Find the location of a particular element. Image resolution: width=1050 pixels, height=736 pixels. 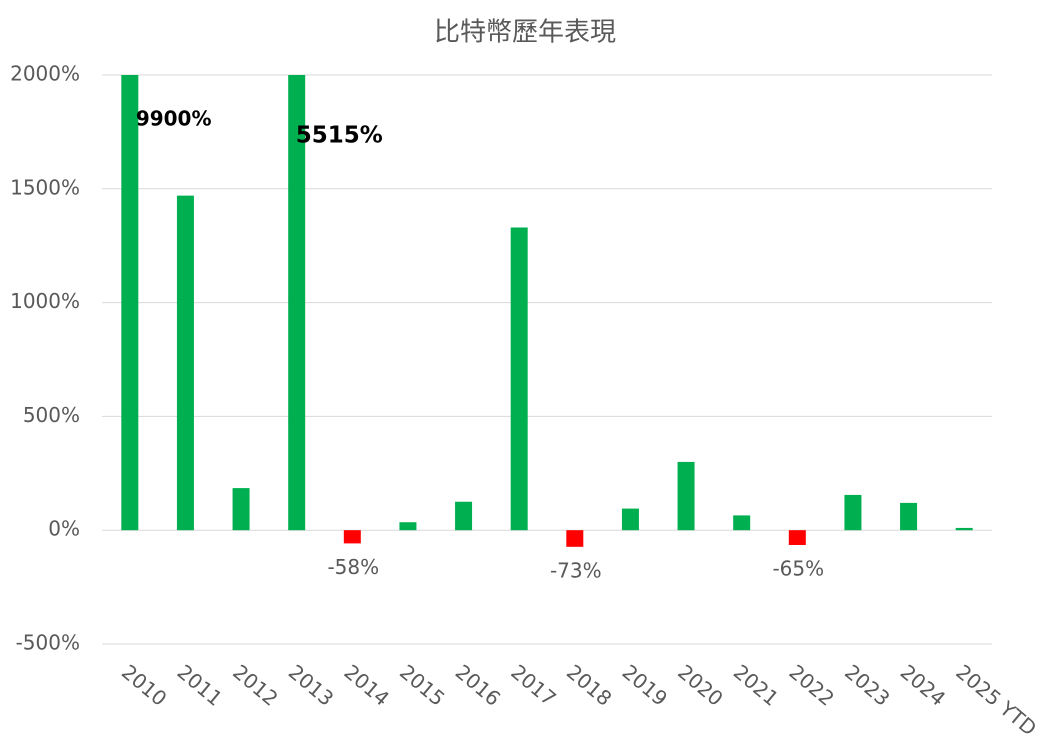

x-tick-label: 2011 is located at coordinates (200, 685).